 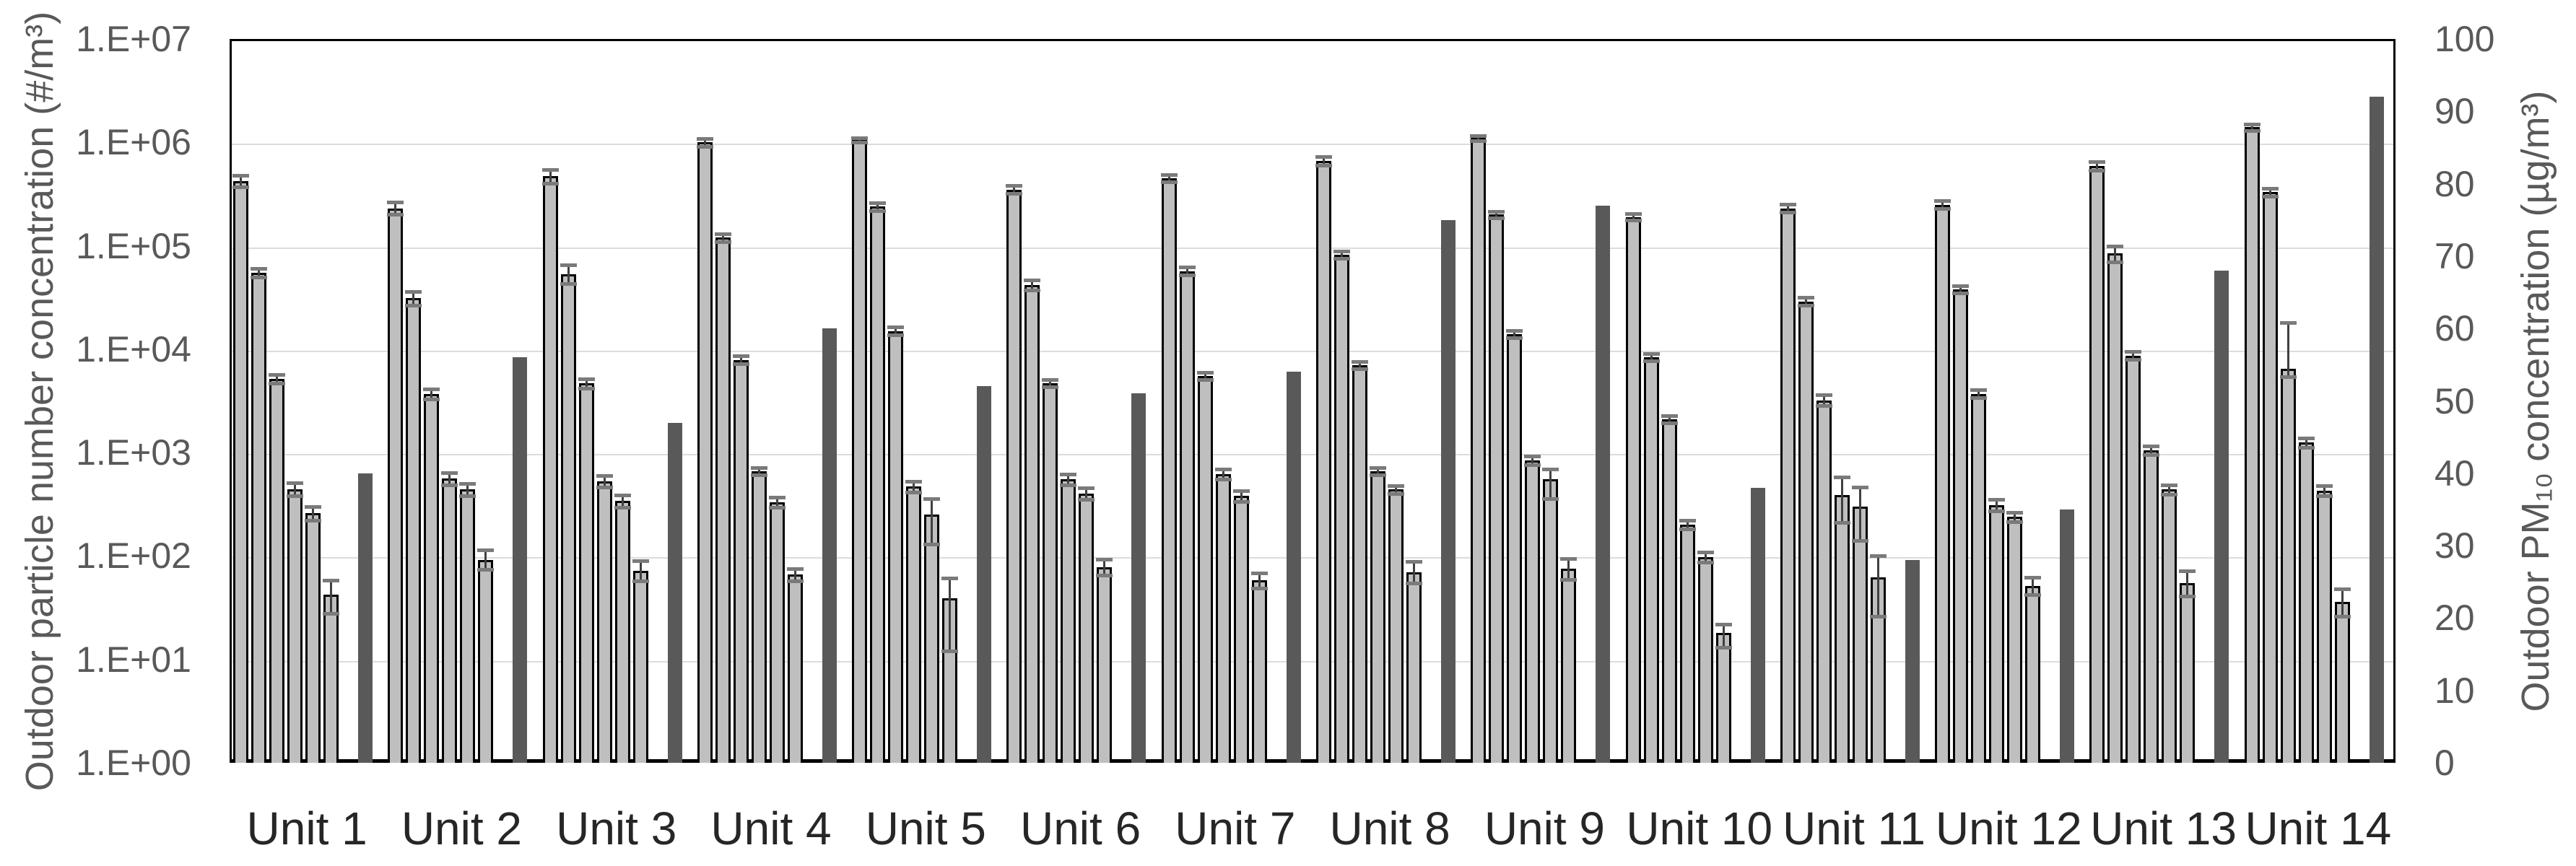 I want to click on pm10-bar-u10, so click(x=1757, y=625).